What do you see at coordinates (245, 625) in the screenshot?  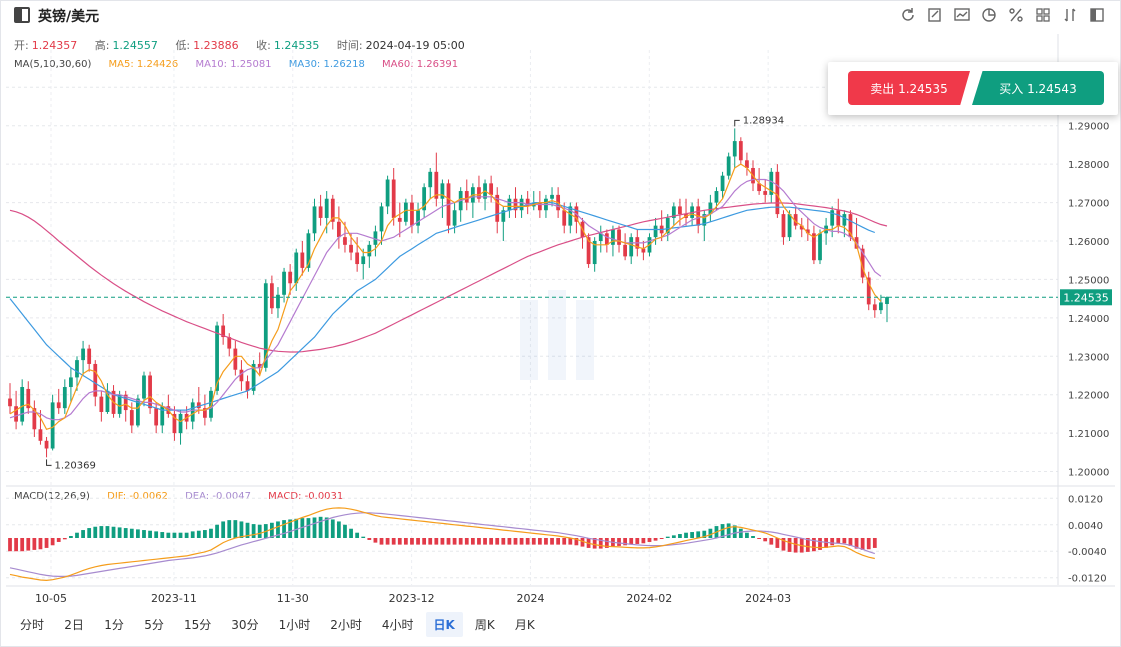 I see `period-tab: 30分` at bounding box center [245, 625].